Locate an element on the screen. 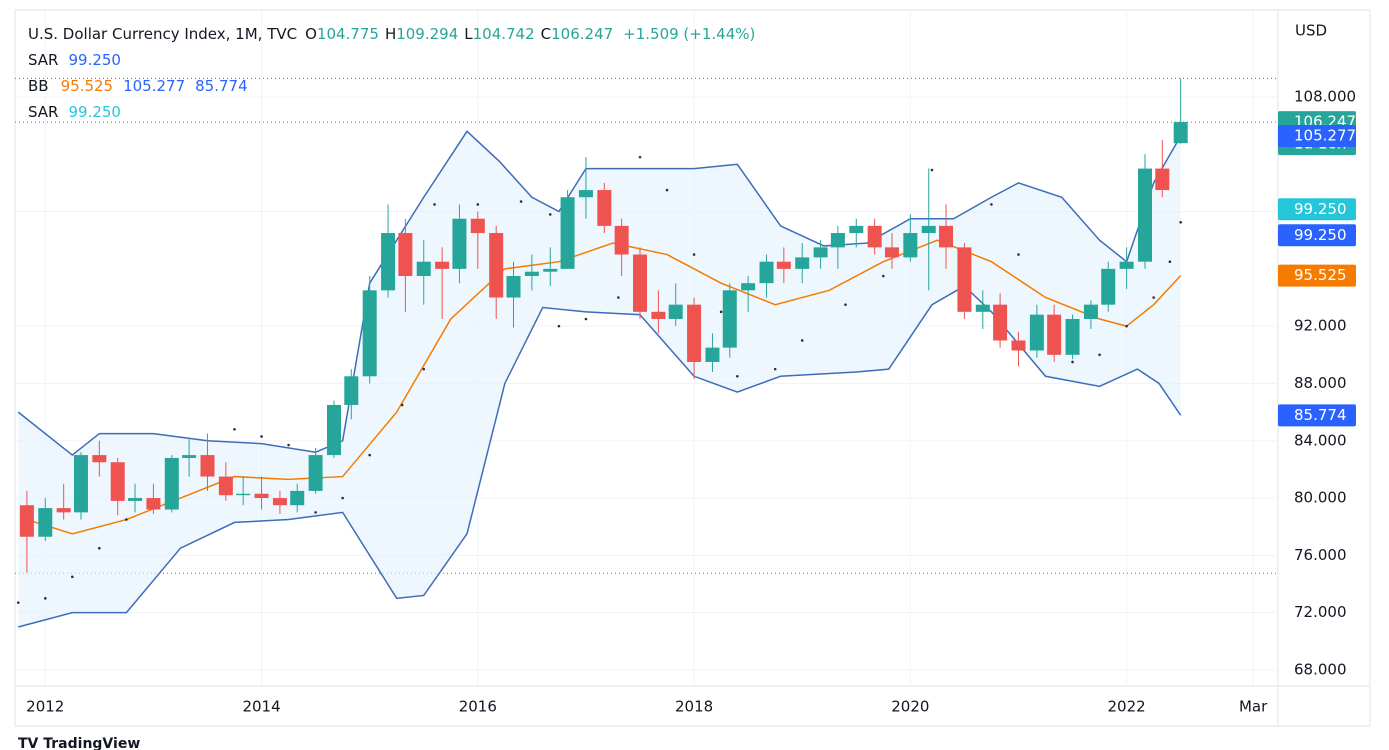  y-tick-label: 80.000 is located at coordinates (1320, 498).